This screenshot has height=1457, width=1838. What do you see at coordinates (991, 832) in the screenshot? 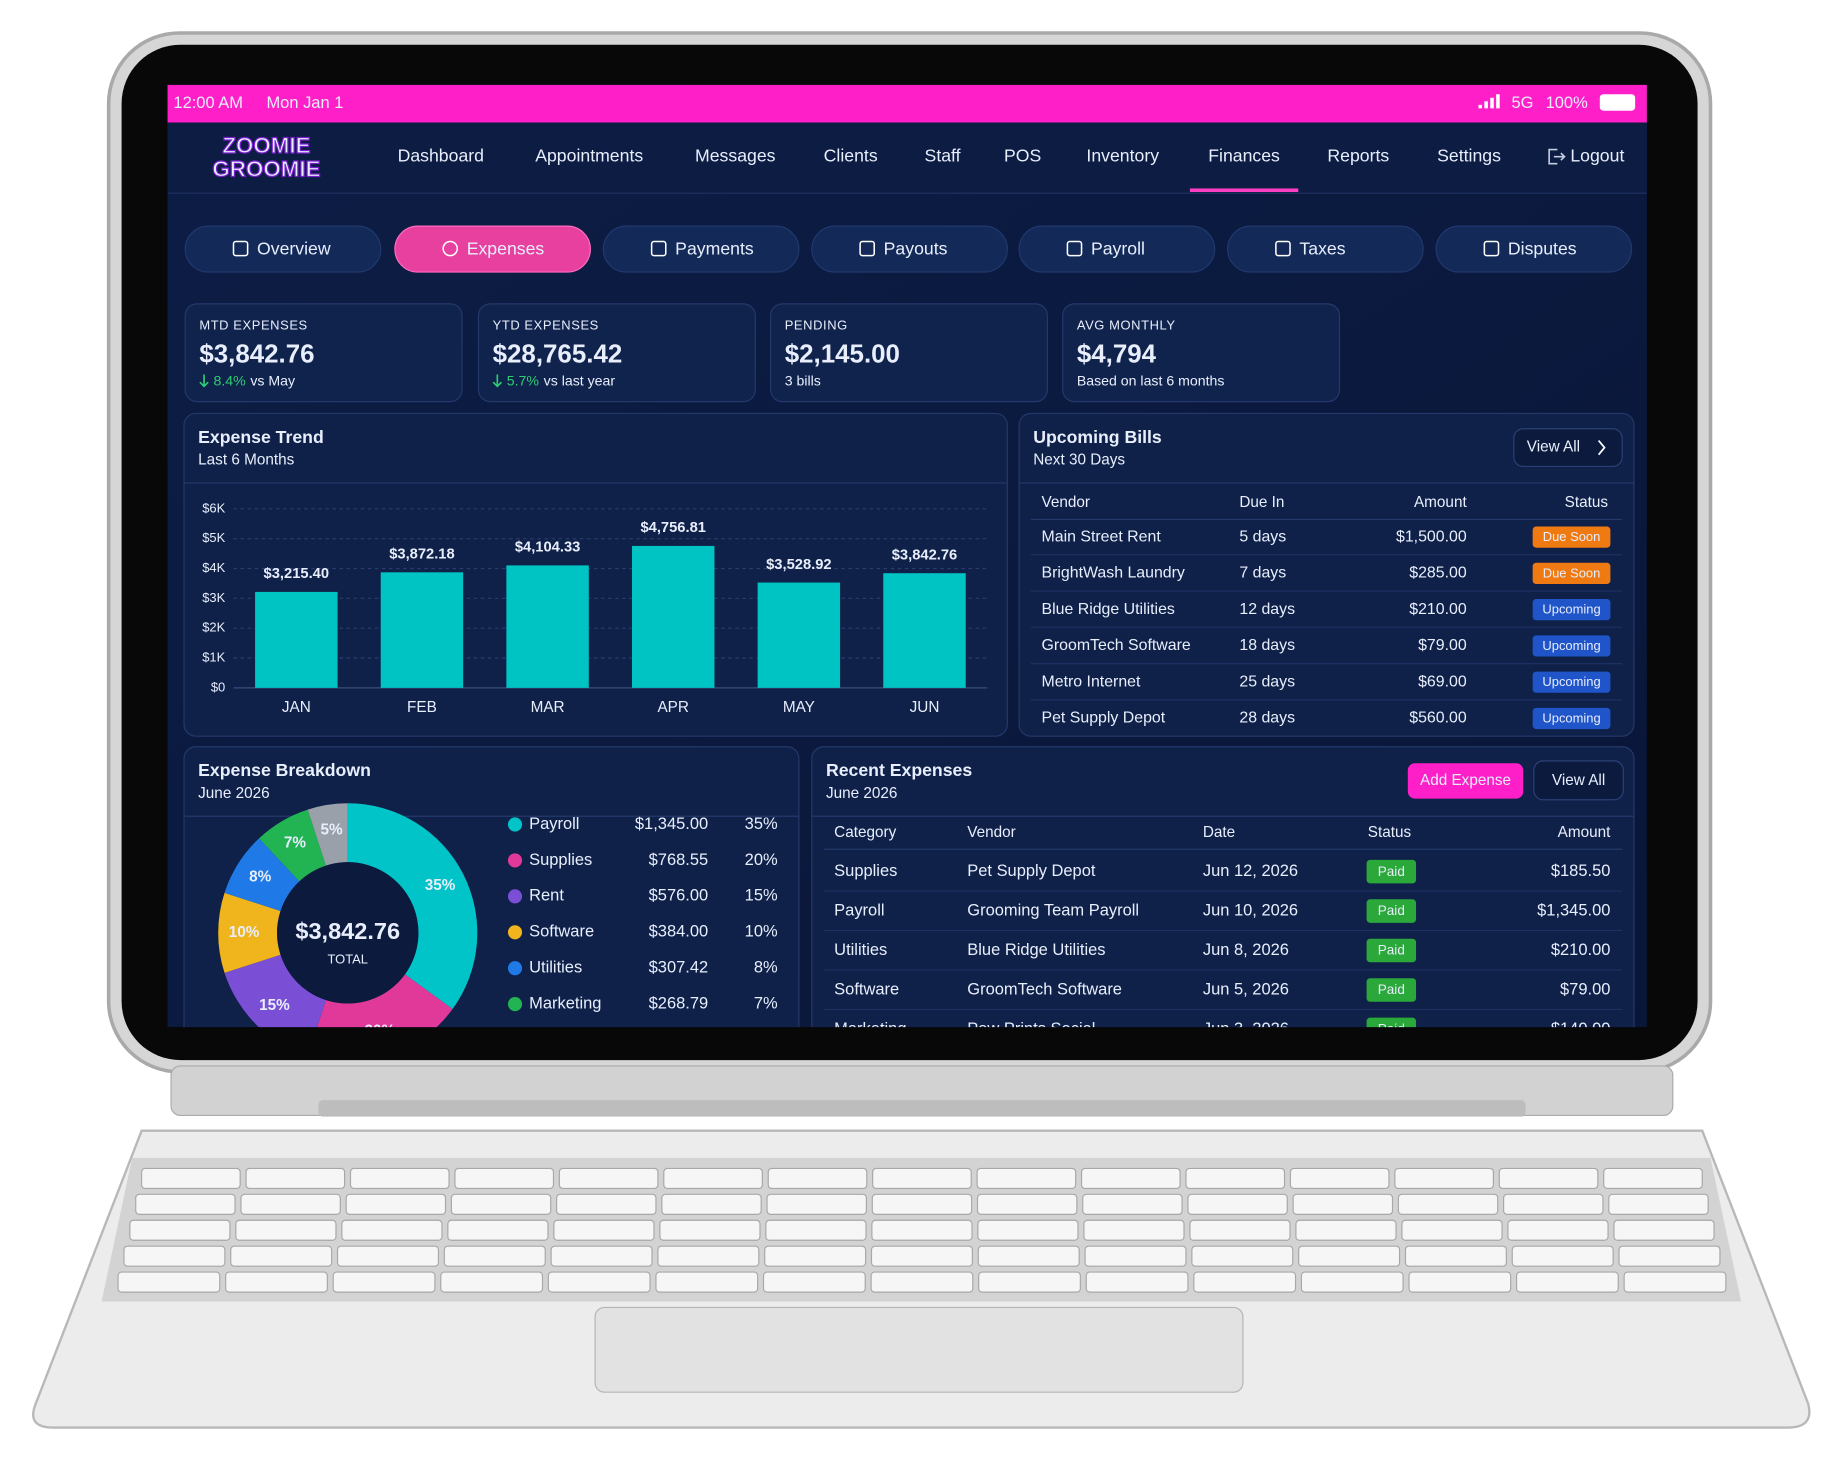
I see `table-header: Vendor` at bounding box center [991, 832].